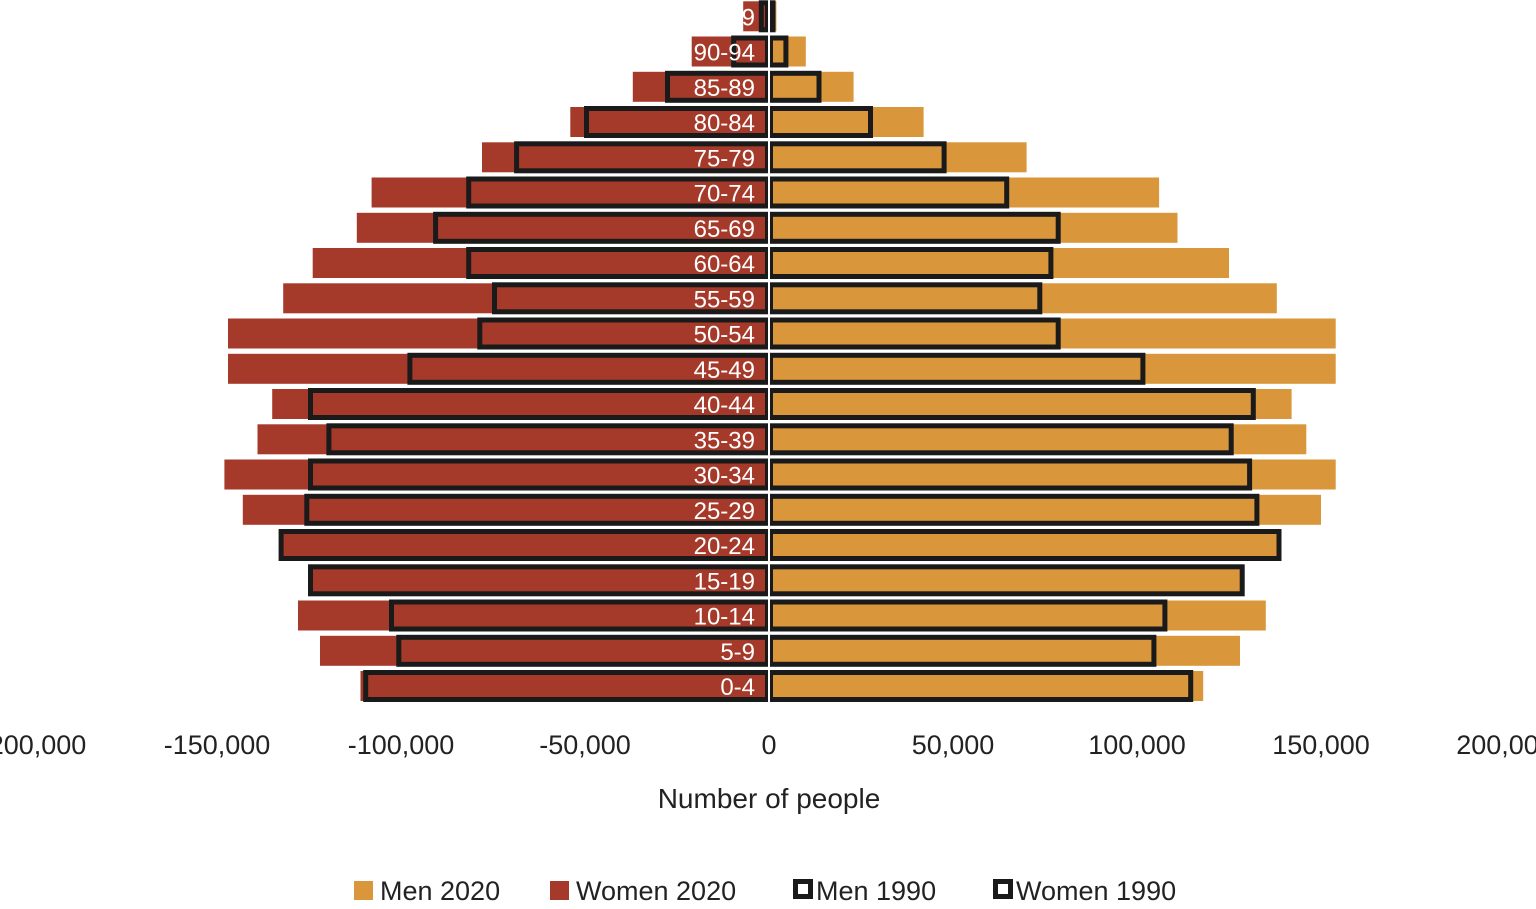 The height and width of the screenshot is (909, 1536). Describe the element at coordinates (724, 546) in the screenshot. I see `category-label-20-24: 20-24` at that location.